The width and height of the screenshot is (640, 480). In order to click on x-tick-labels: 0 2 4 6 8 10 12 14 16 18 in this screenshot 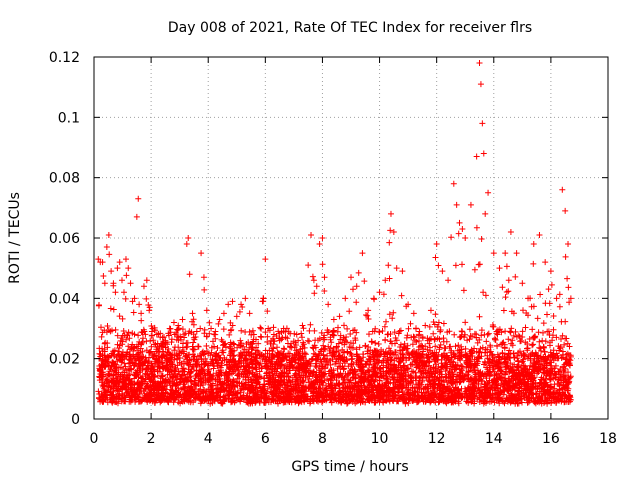, I will do `click(353, 439)`.